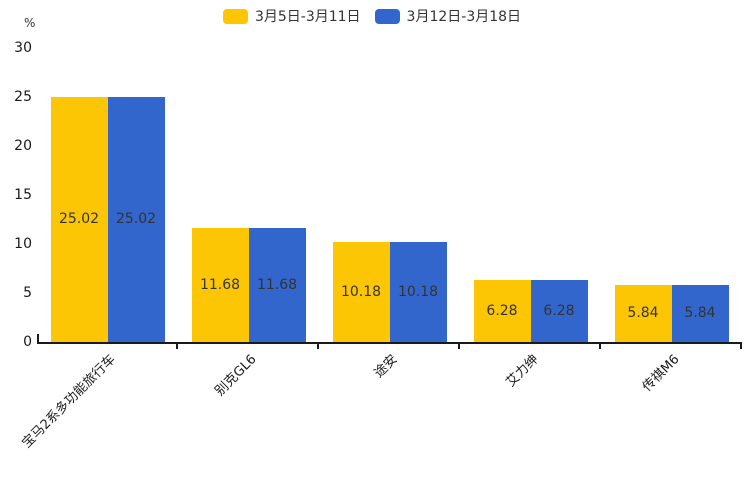 Image resolution: width=744 pixels, height=496 pixels. I want to click on bar-cat4-series0: 5.84, so click(643, 313).